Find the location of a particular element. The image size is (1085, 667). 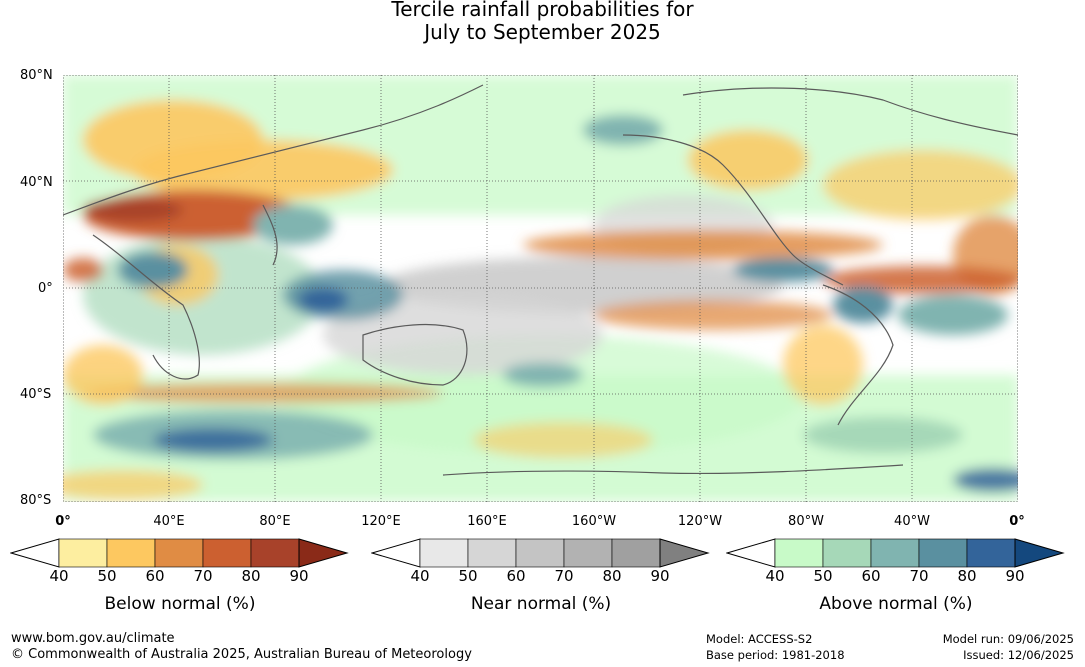

legend-title-below-normal: Below normal (%) is located at coordinates (180, 604).